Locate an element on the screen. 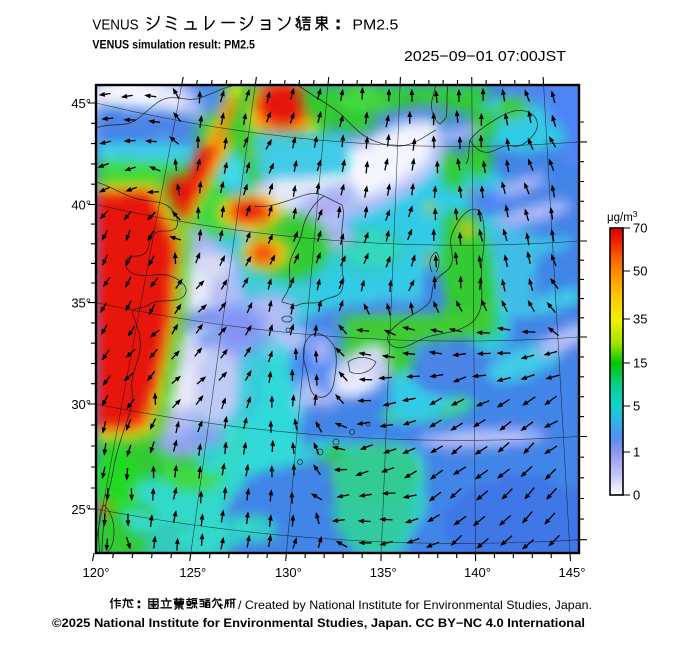 Image resolution: width=700 pixels, height=649 pixels. svg-text: 35 is located at coordinates (640, 319).